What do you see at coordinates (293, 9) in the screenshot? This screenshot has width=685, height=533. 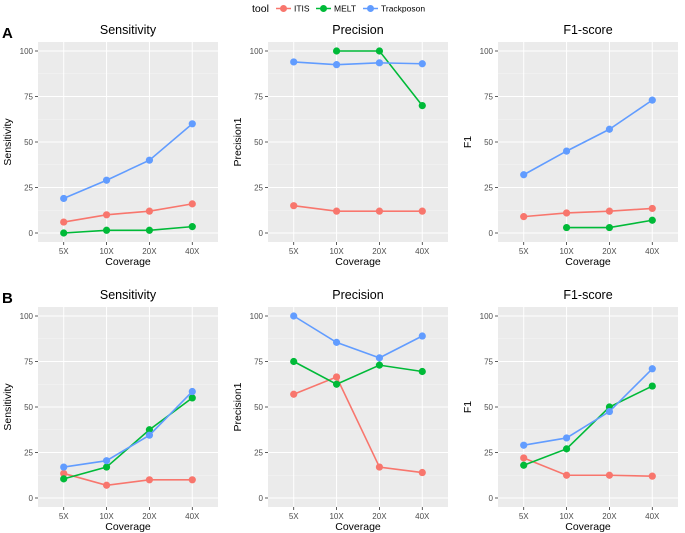 I see `legend-entry-itis: ITIS` at bounding box center [293, 9].